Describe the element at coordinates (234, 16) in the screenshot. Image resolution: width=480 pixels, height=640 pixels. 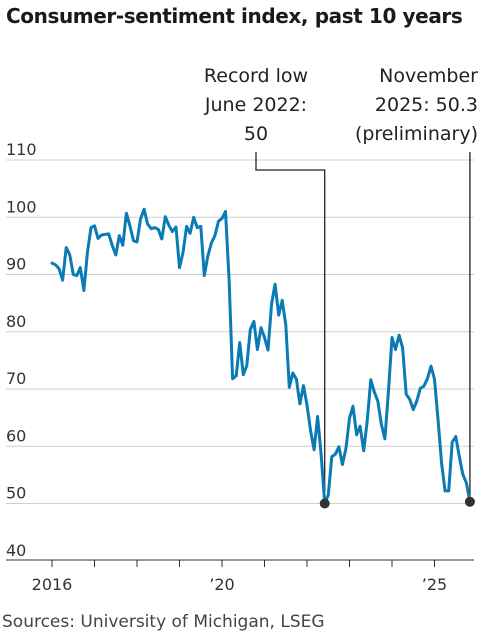
I see `chart-title: Consumer-sentiment index, past 10 years` at that location.